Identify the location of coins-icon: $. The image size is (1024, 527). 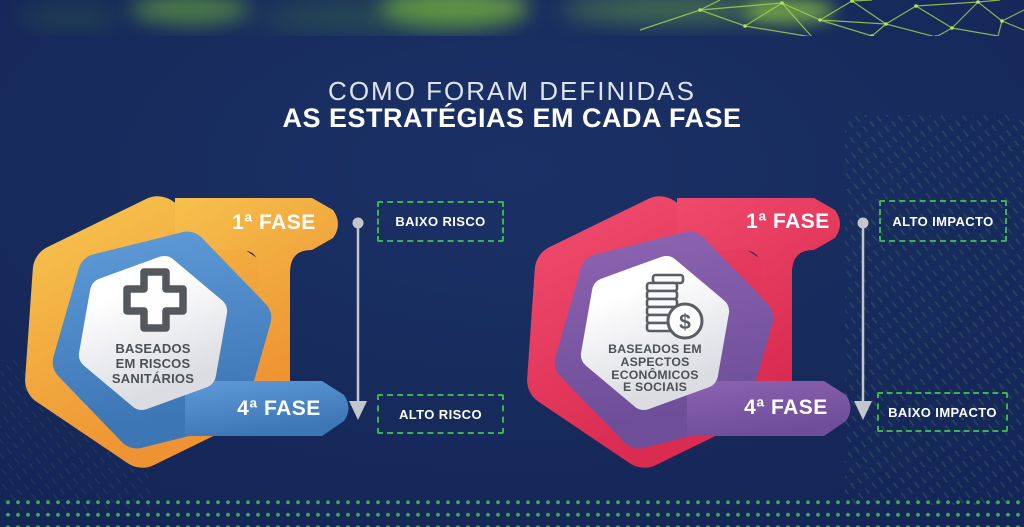
(674, 306).